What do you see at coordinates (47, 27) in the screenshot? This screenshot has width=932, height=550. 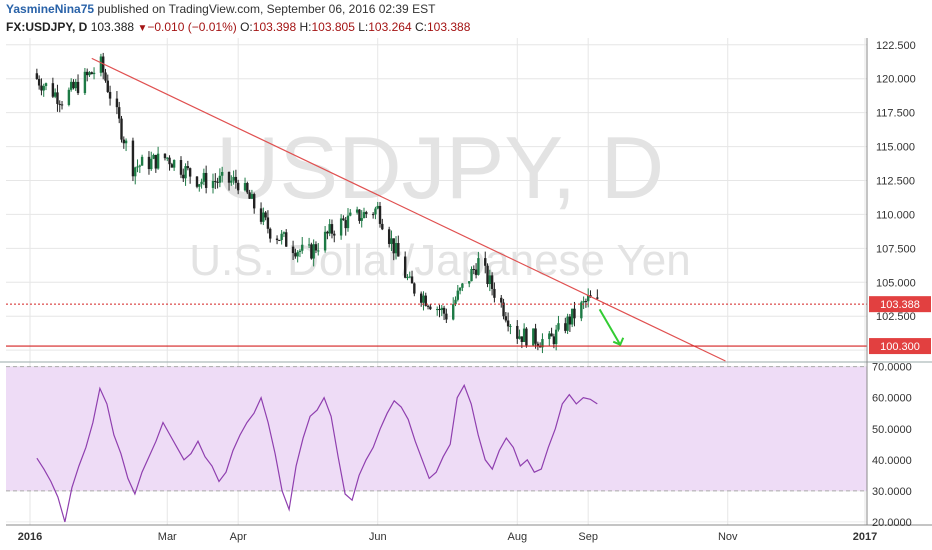 I see `symbol-label: FX:USDJPY, D` at bounding box center [47, 27].